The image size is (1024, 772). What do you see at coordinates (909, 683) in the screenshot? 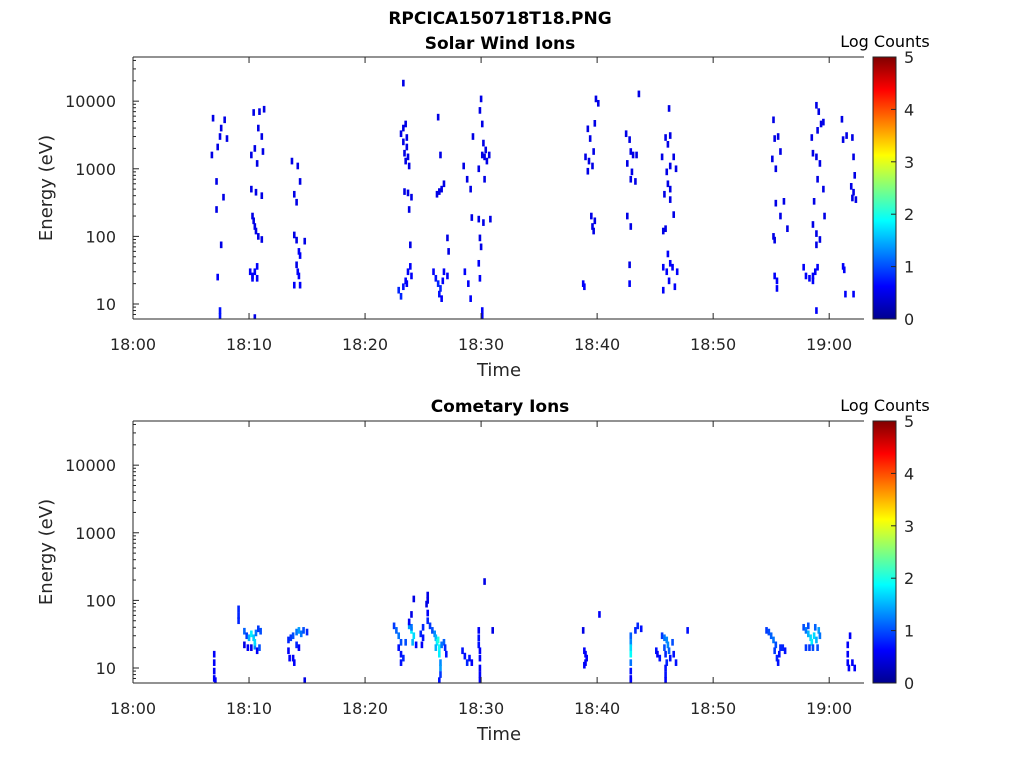
I see `colorbar-tick-label: 0` at bounding box center [909, 683].